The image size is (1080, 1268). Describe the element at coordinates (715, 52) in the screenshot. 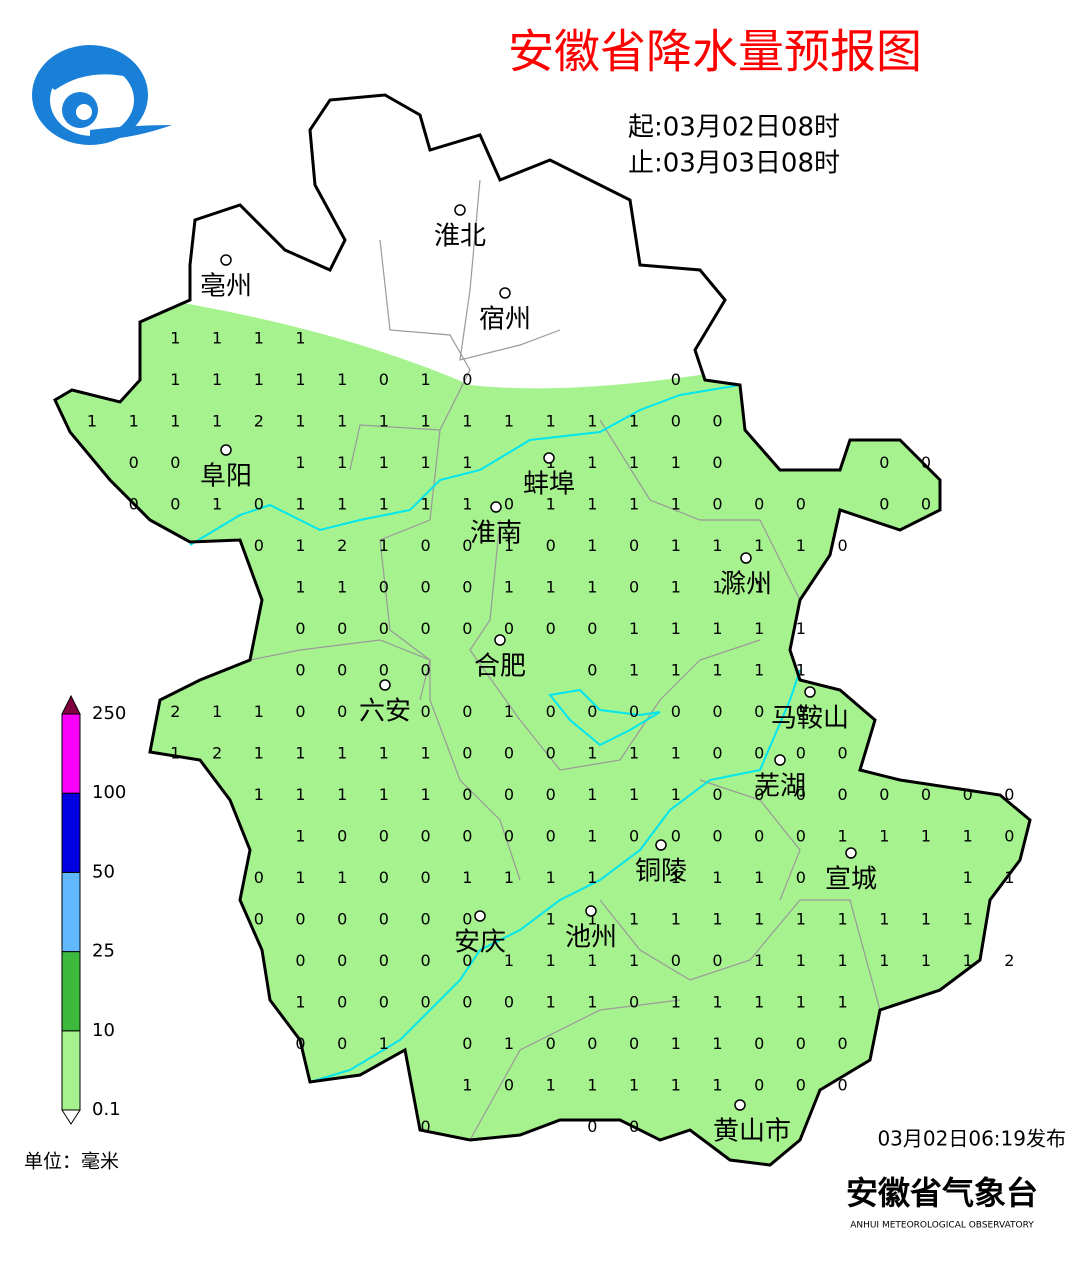

I see `title: 安徽省降水量预报图` at that location.